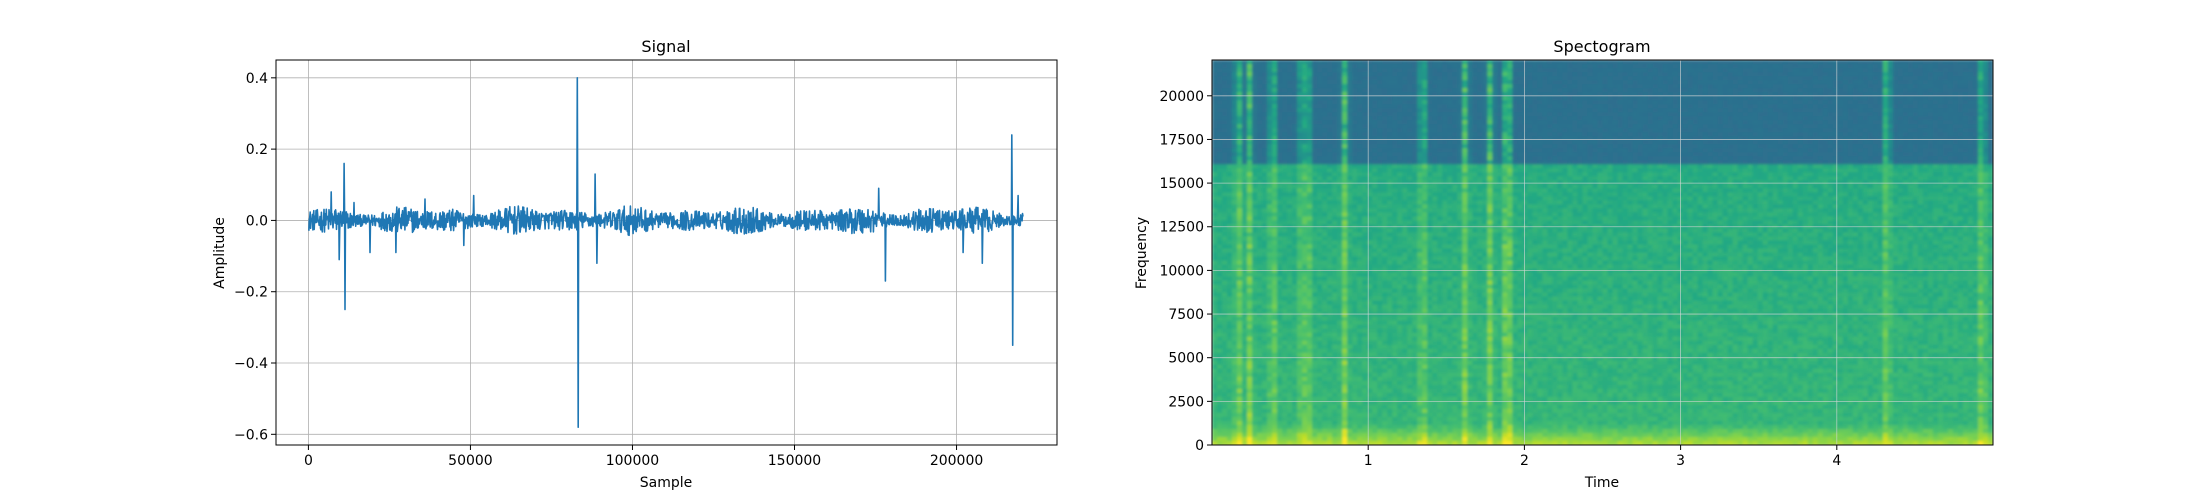 This screenshot has width=2200, height=500. What do you see at coordinates (1181, 97) in the screenshot?
I see `spectrogram-y-tick-label: 20000` at bounding box center [1181, 97].